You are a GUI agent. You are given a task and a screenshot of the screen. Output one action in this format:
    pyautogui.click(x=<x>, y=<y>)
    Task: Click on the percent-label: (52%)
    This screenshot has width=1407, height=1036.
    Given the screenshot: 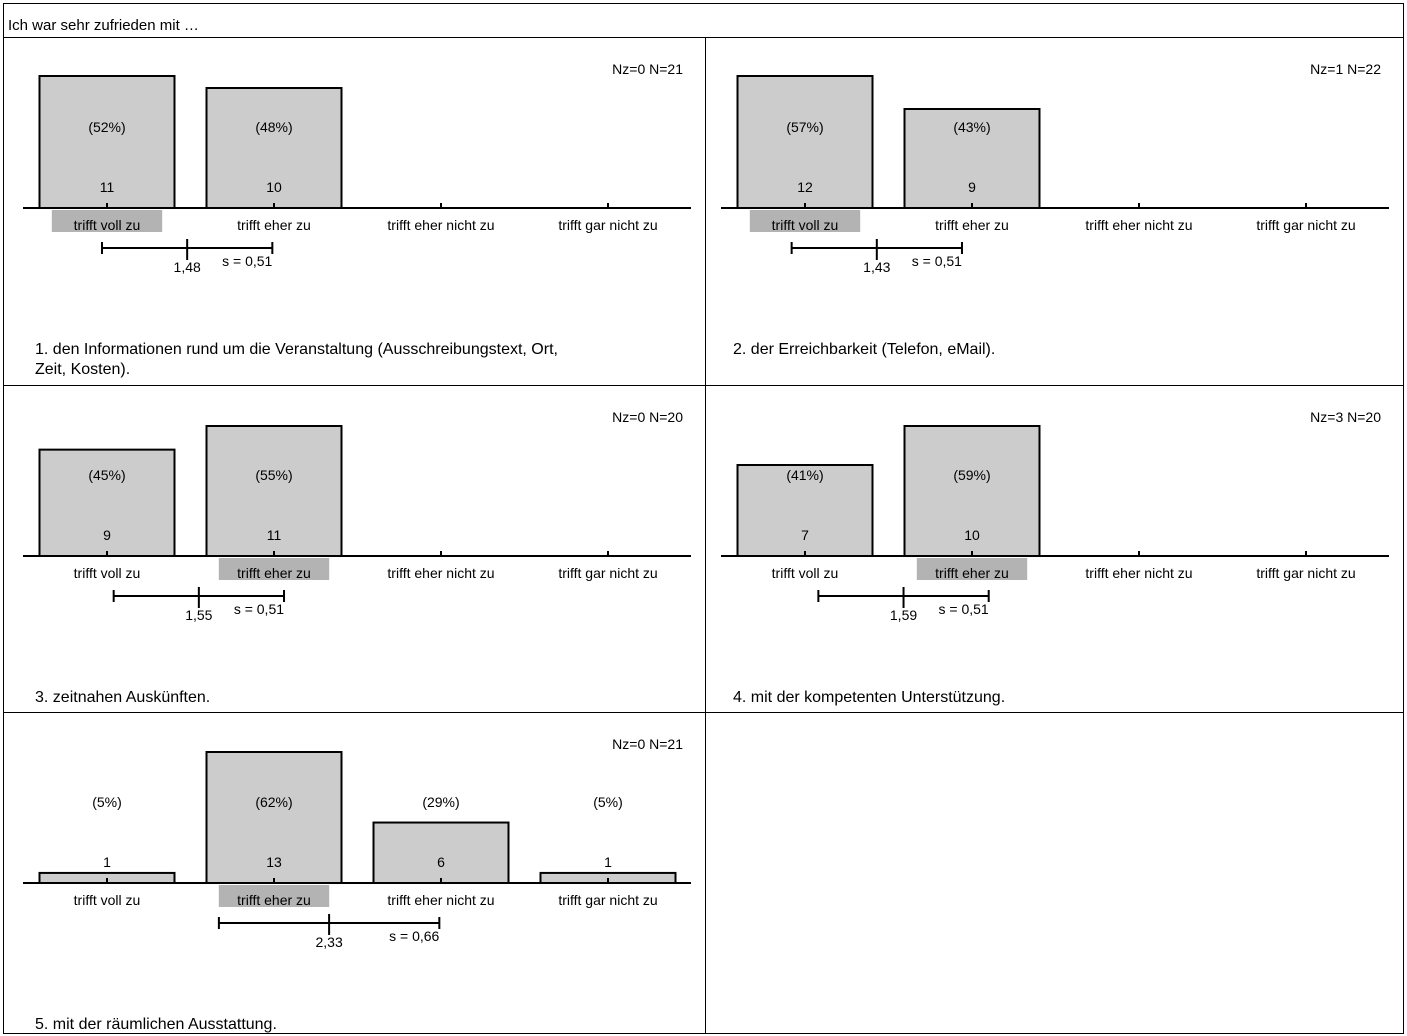 What is the action you would take?
    pyautogui.click(x=106, y=127)
    